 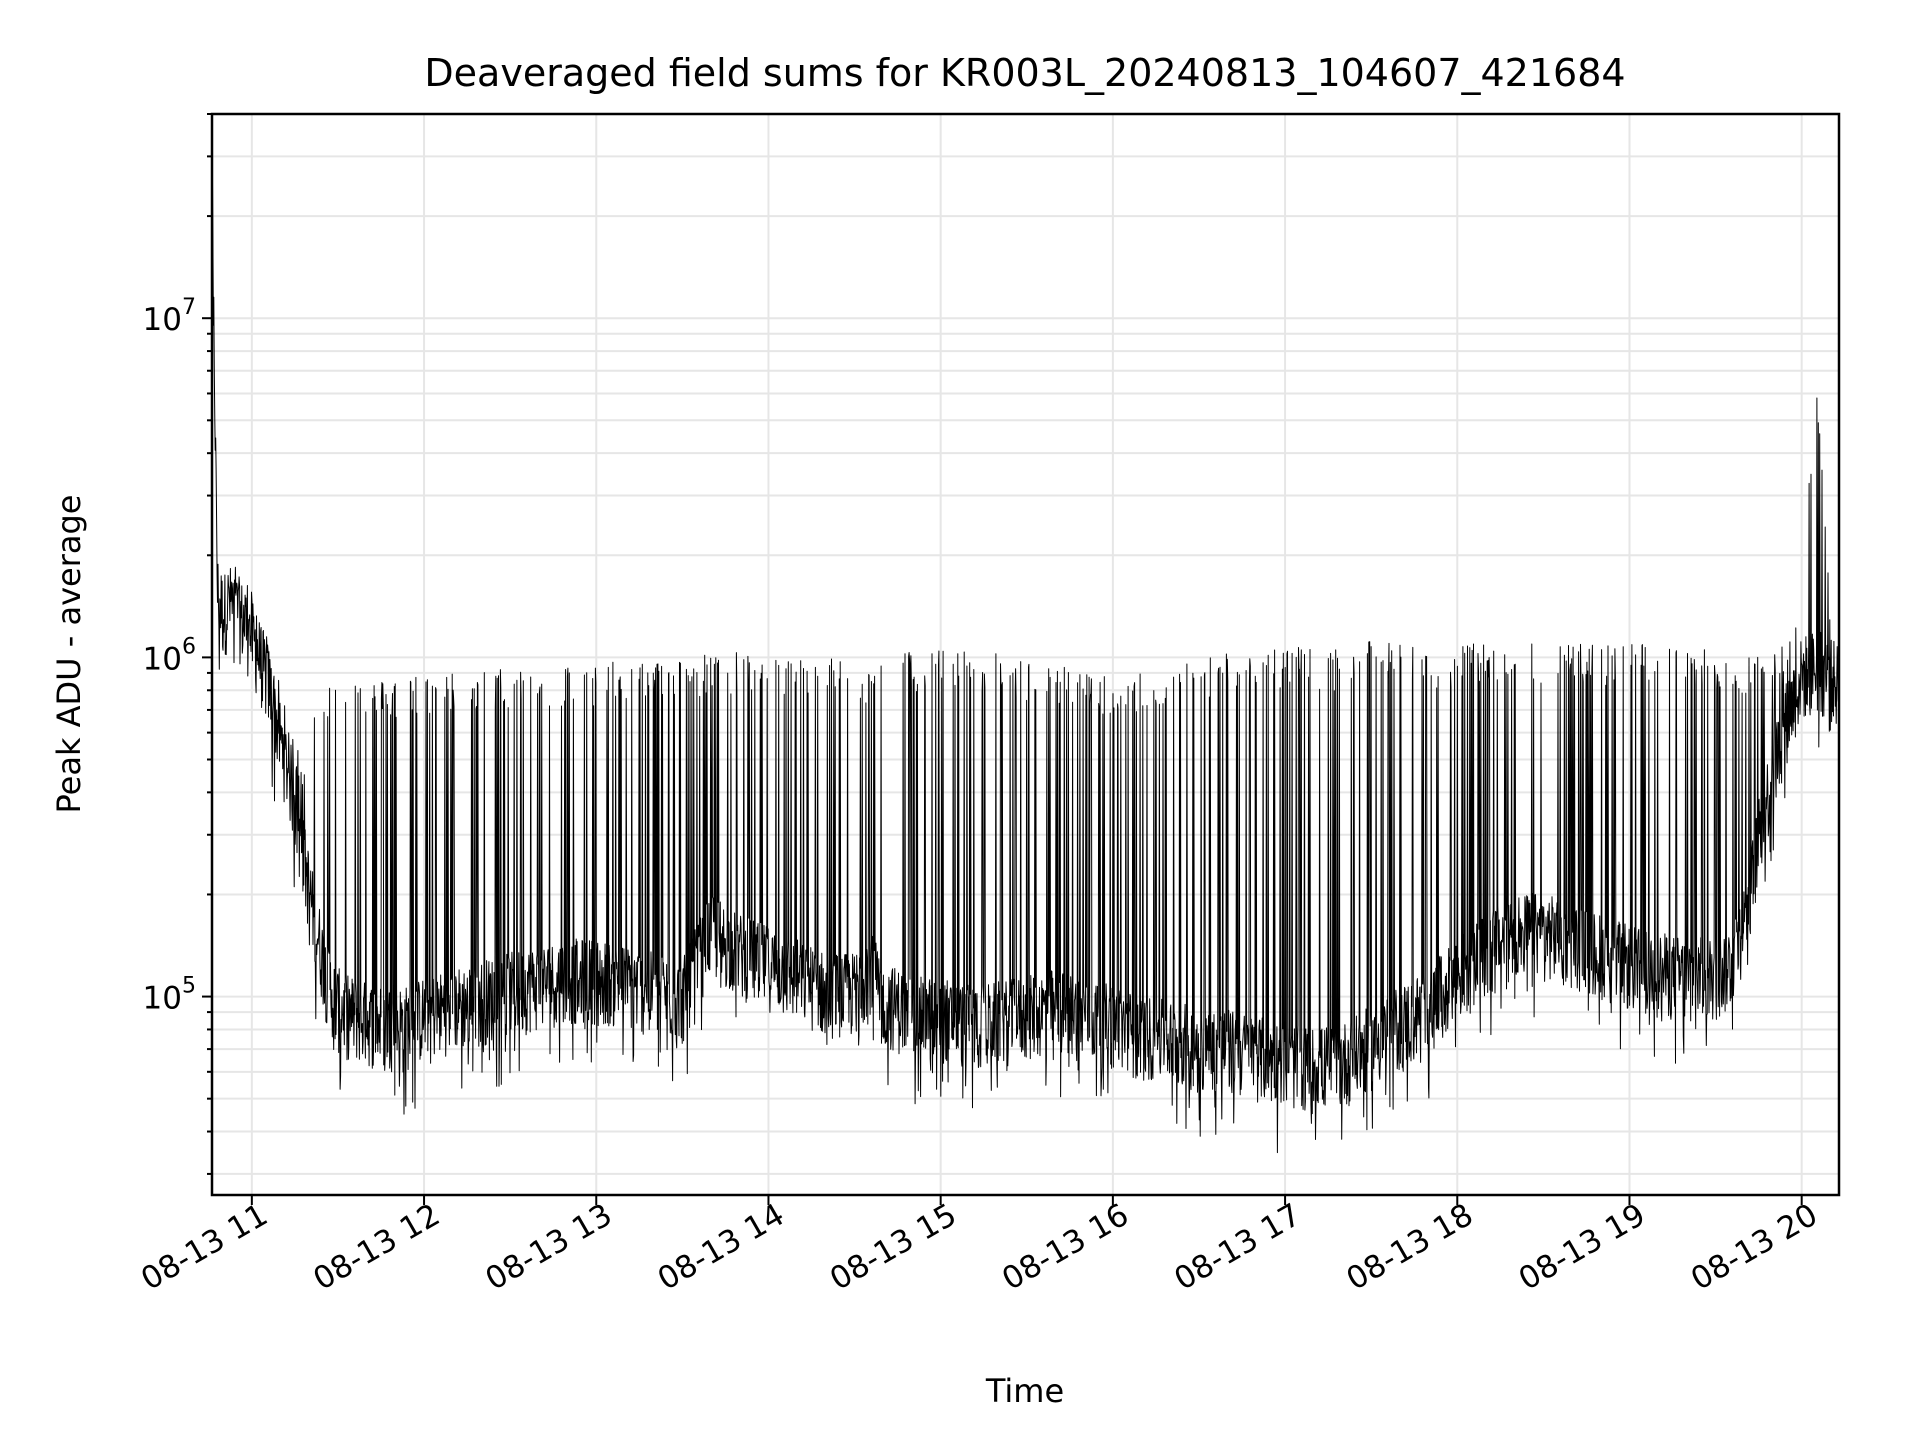 What do you see at coordinates (69, 654) in the screenshot?
I see `y-axis-label: Peak ADU - average` at bounding box center [69, 654].